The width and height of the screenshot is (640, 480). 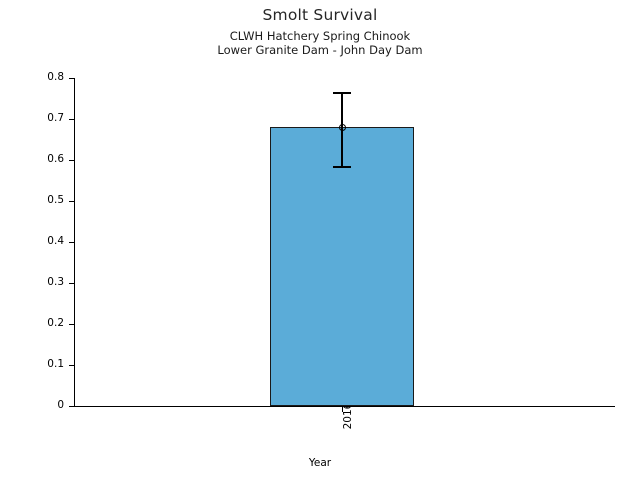 What do you see at coordinates (55, 77) in the screenshot?
I see `y-tick-label: 0.8` at bounding box center [55, 77].